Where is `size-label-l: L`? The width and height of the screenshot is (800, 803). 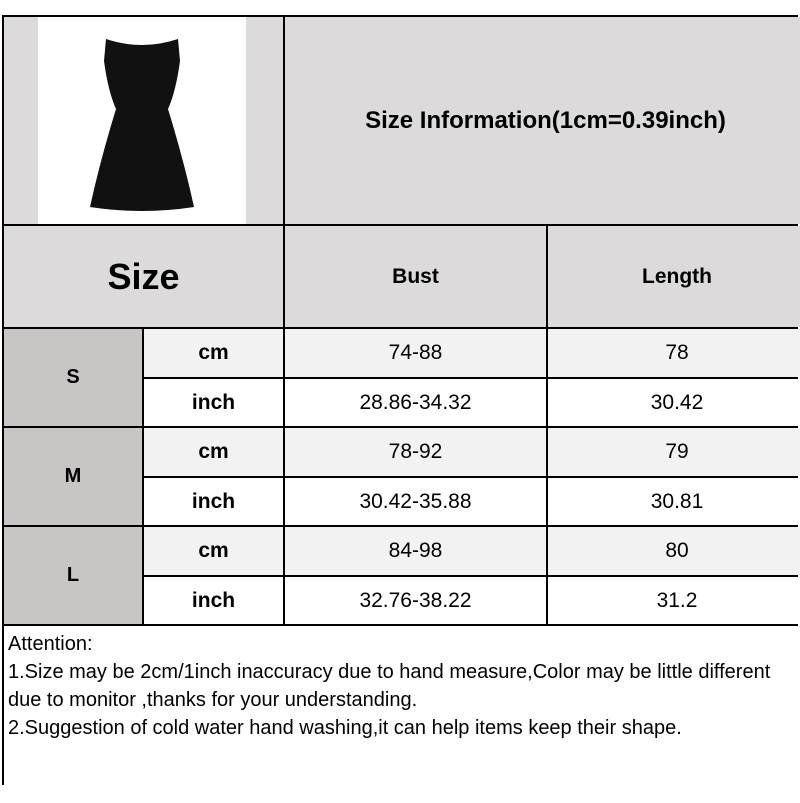
size-label-l: L is located at coordinates (73, 575).